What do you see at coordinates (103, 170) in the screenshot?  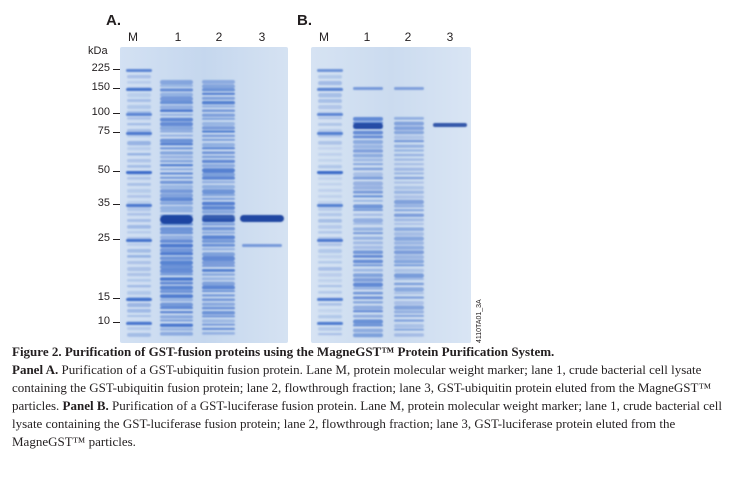 I see `mw-label-50: 50` at bounding box center [103, 170].